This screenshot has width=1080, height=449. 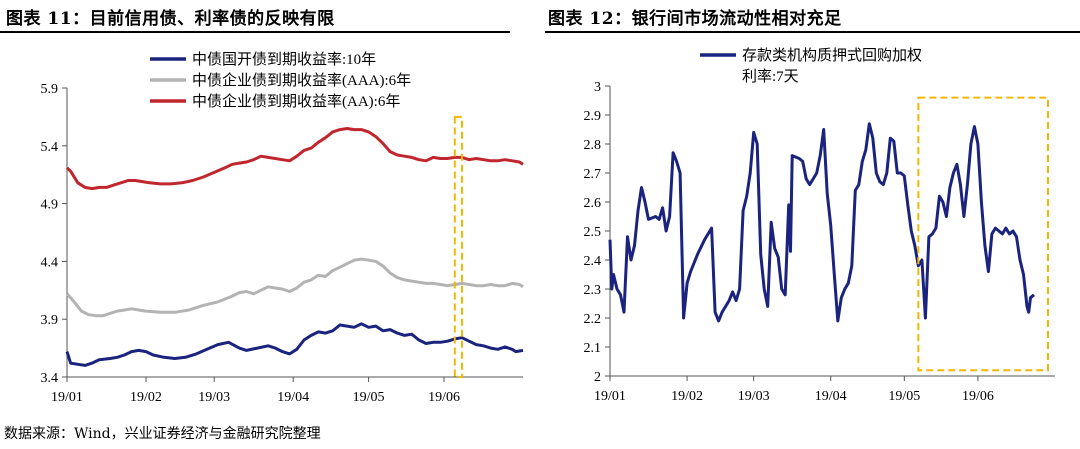 What do you see at coordinates (754, 396) in the screenshot?
I see `right-x-tick-label: 19/03` at bounding box center [754, 396].